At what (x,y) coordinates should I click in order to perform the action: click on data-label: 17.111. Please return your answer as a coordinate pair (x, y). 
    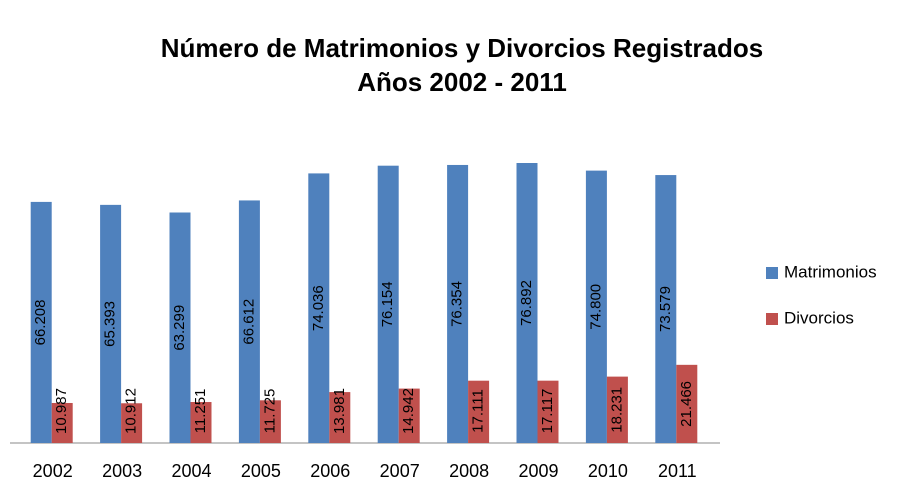
    Looking at the image, I should click on (478, 411).